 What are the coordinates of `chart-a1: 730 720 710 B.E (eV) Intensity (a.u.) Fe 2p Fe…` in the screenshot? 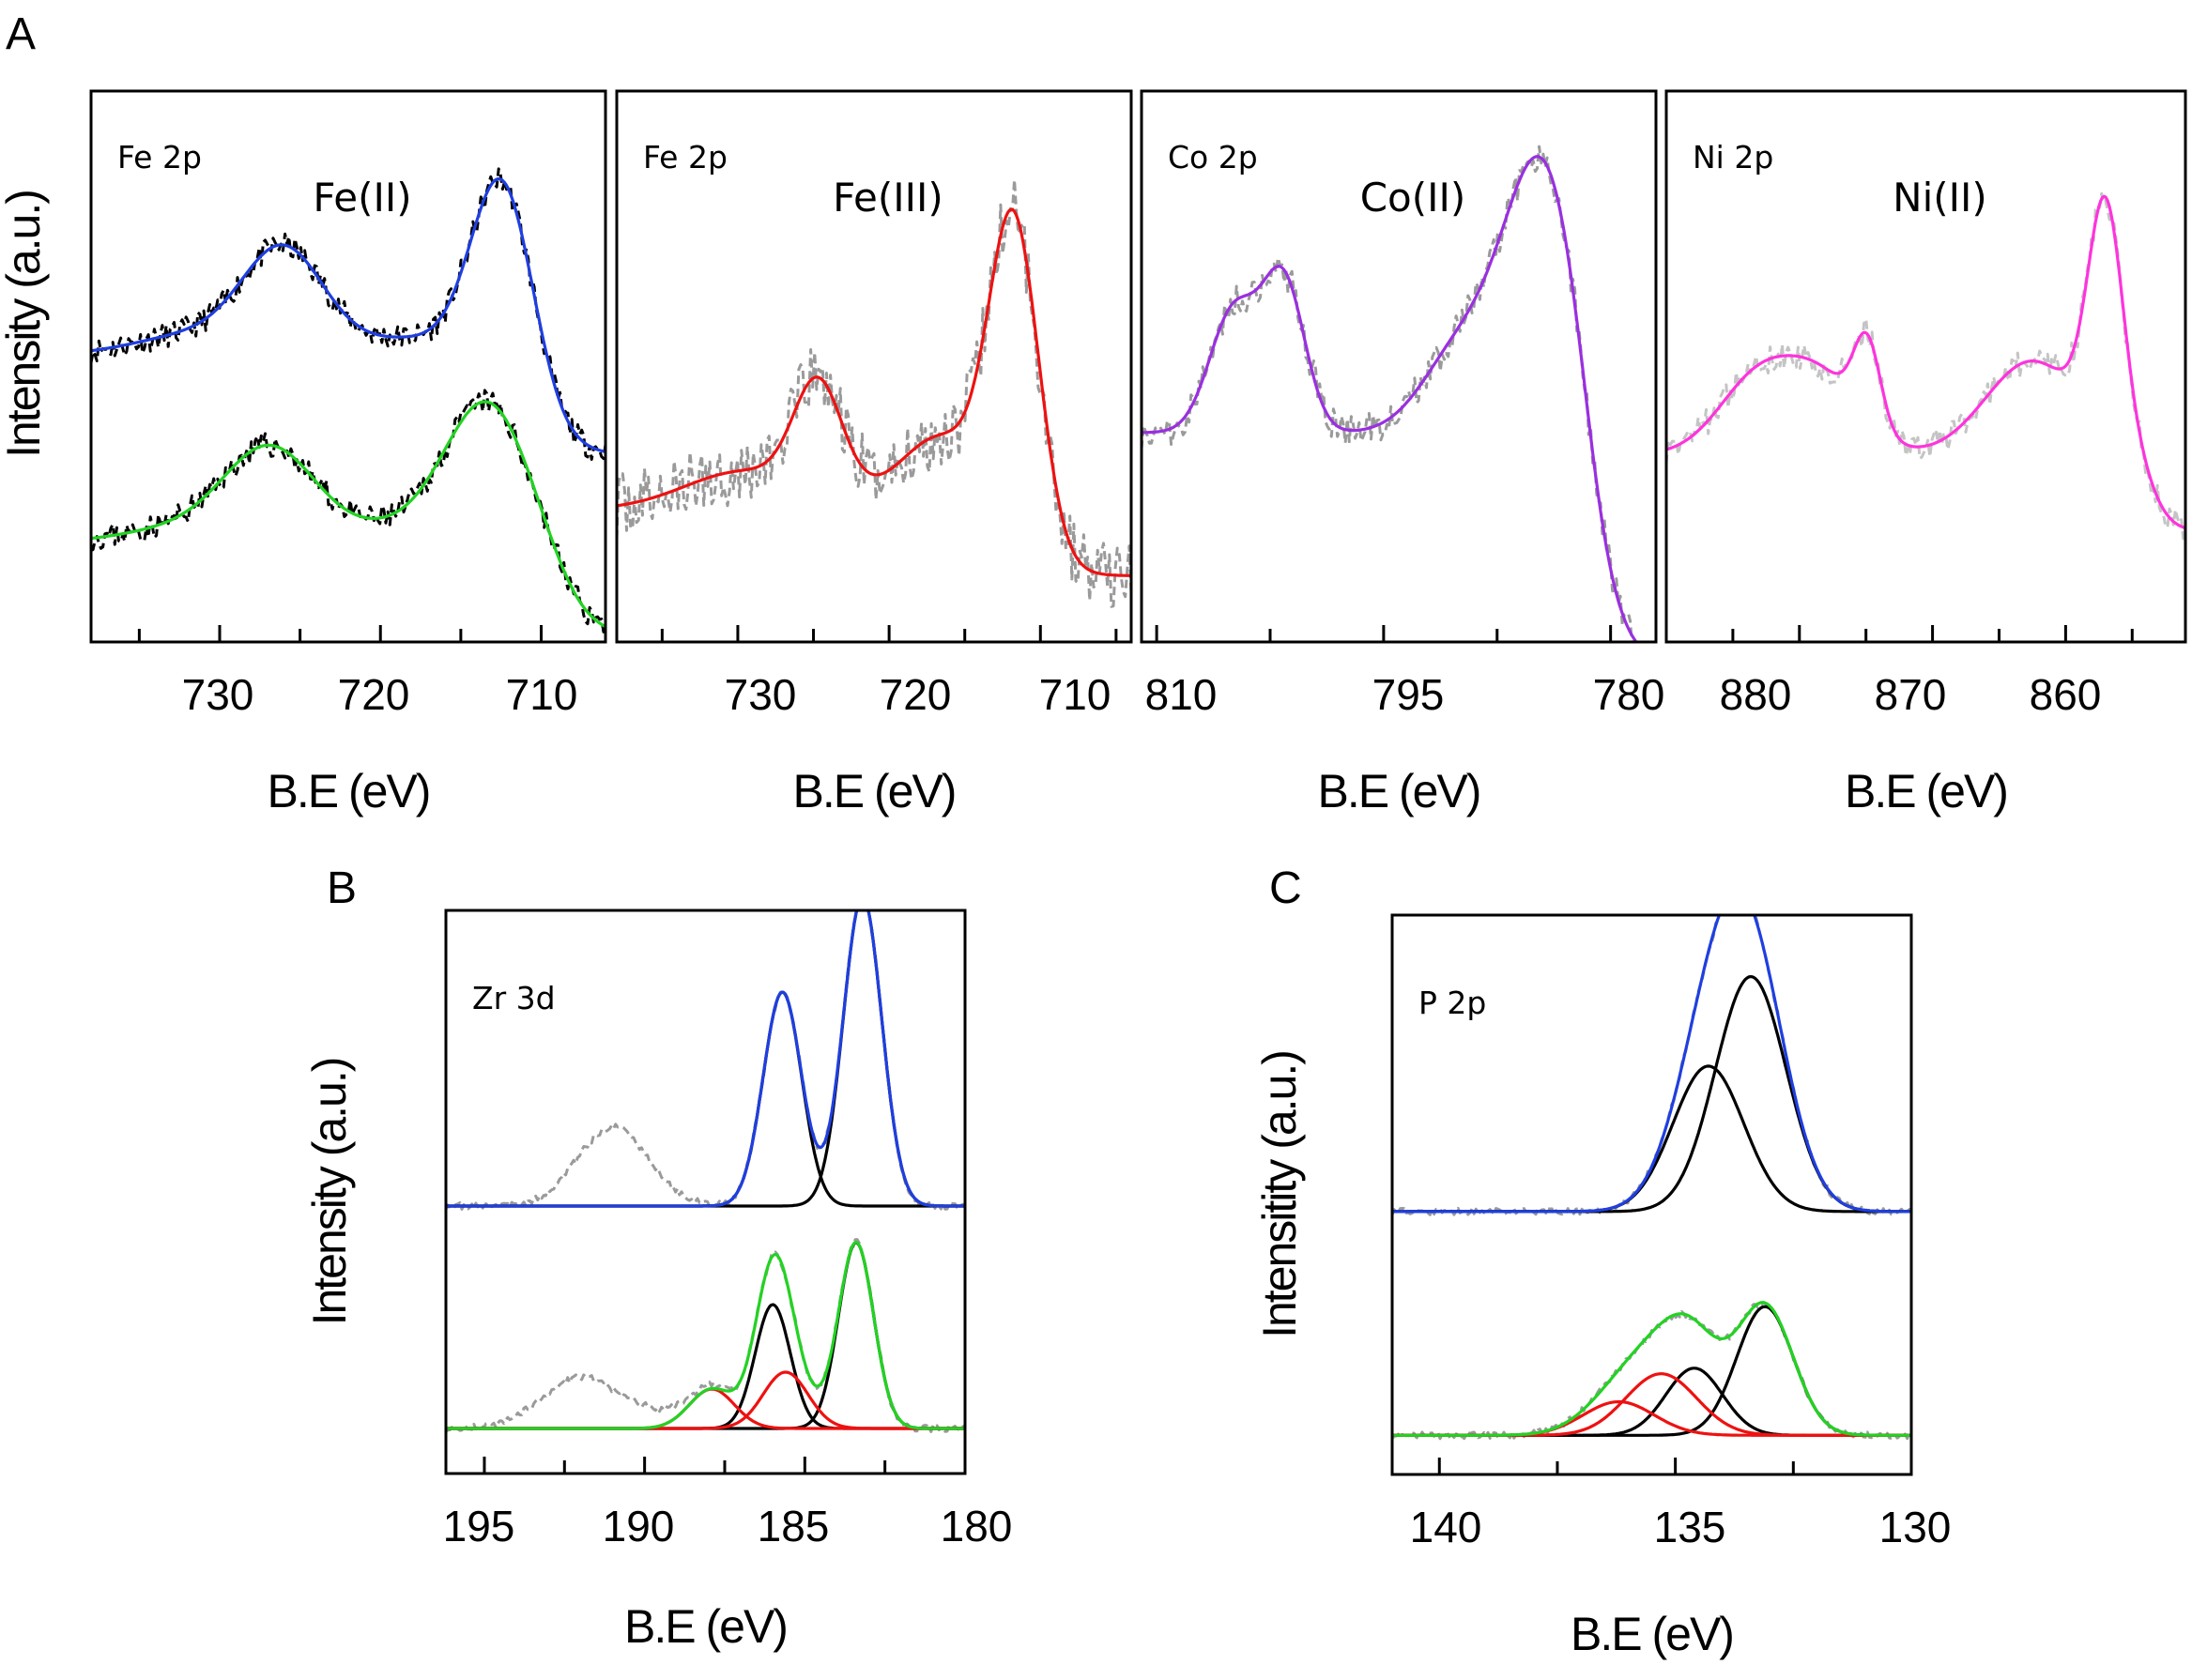 It's located at (303, 453).